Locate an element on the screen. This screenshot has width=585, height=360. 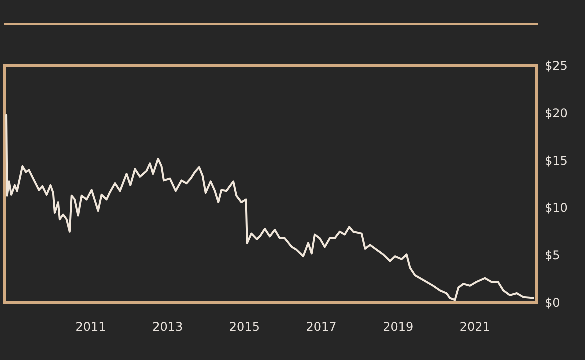
y-tick-label: $5 is located at coordinates (552, 255).